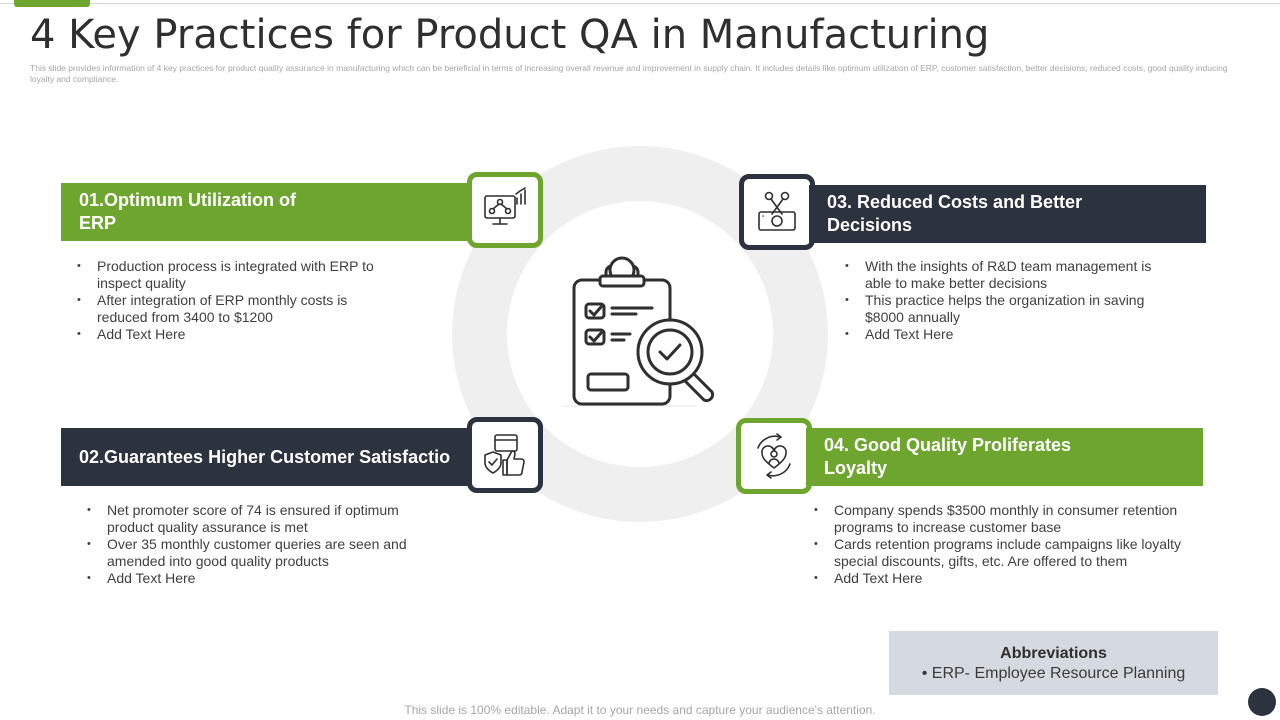 This screenshot has width=1280, height=720. Describe the element at coordinates (638, 331) in the screenshot. I see `quality-check-clipboard-icon` at that location.